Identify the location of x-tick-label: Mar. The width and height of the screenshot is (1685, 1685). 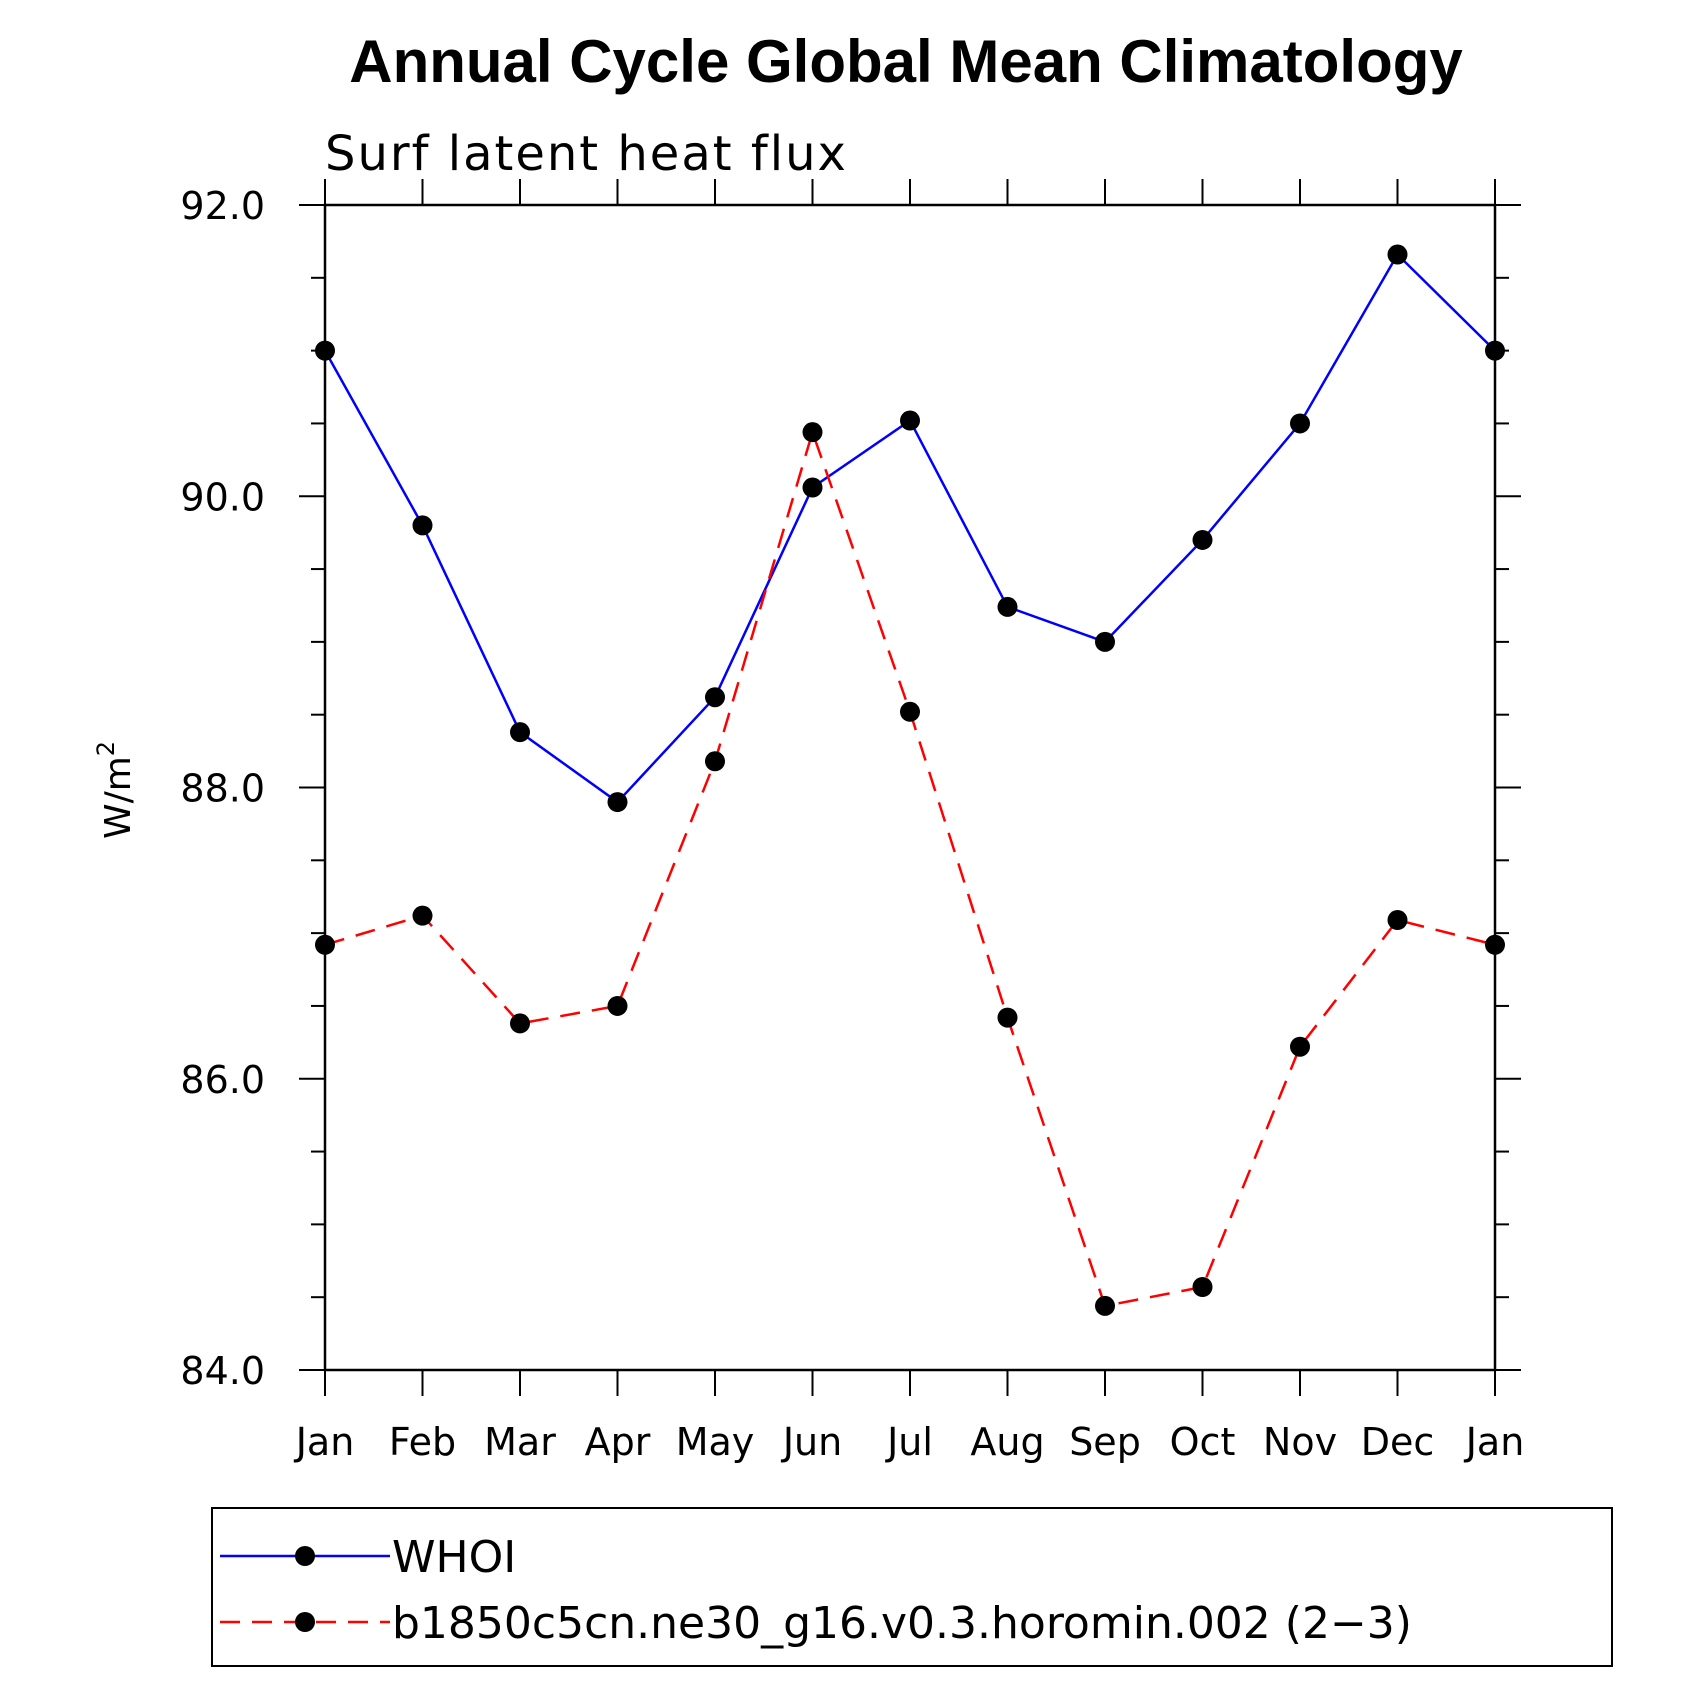
(520, 1442).